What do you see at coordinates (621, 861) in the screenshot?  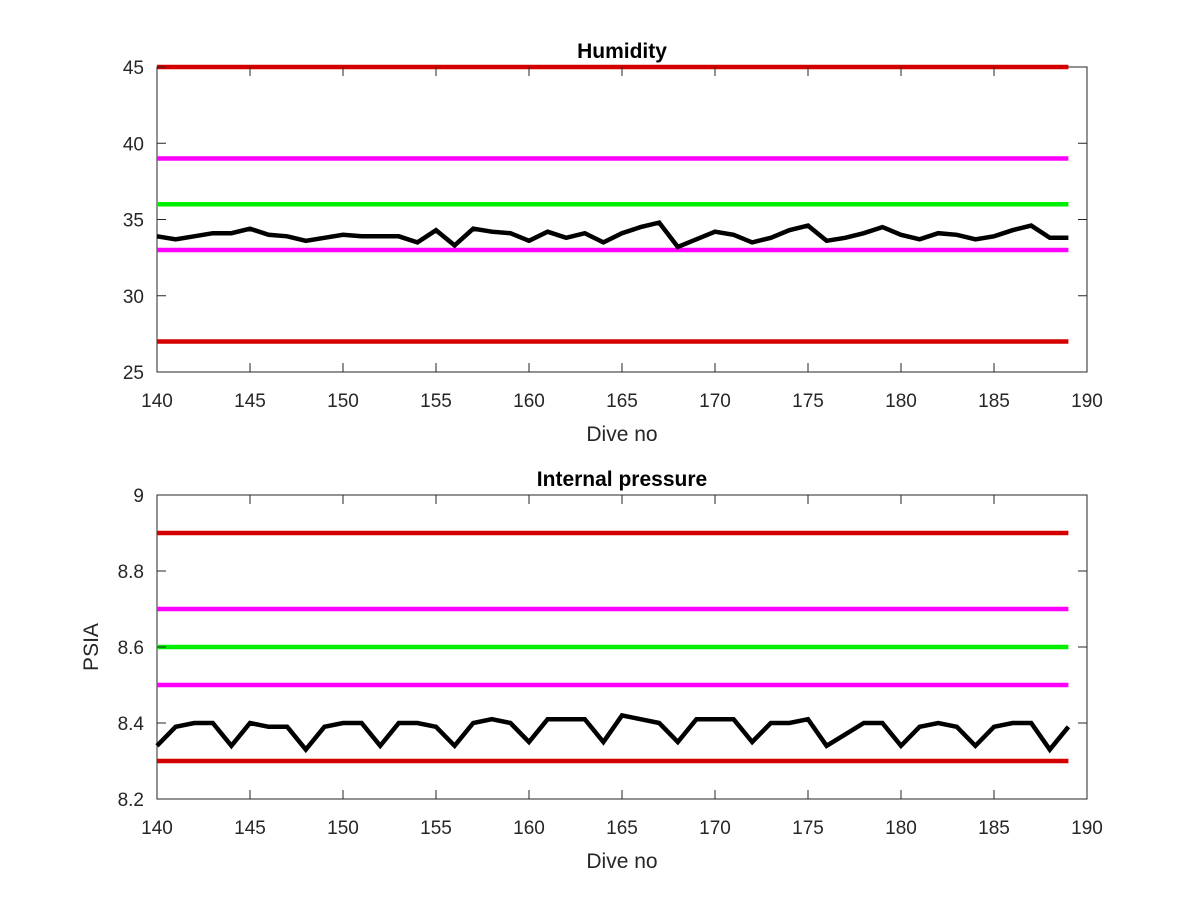 I see `internal-pressure-x-axis-label: Dive no` at bounding box center [621, 861].